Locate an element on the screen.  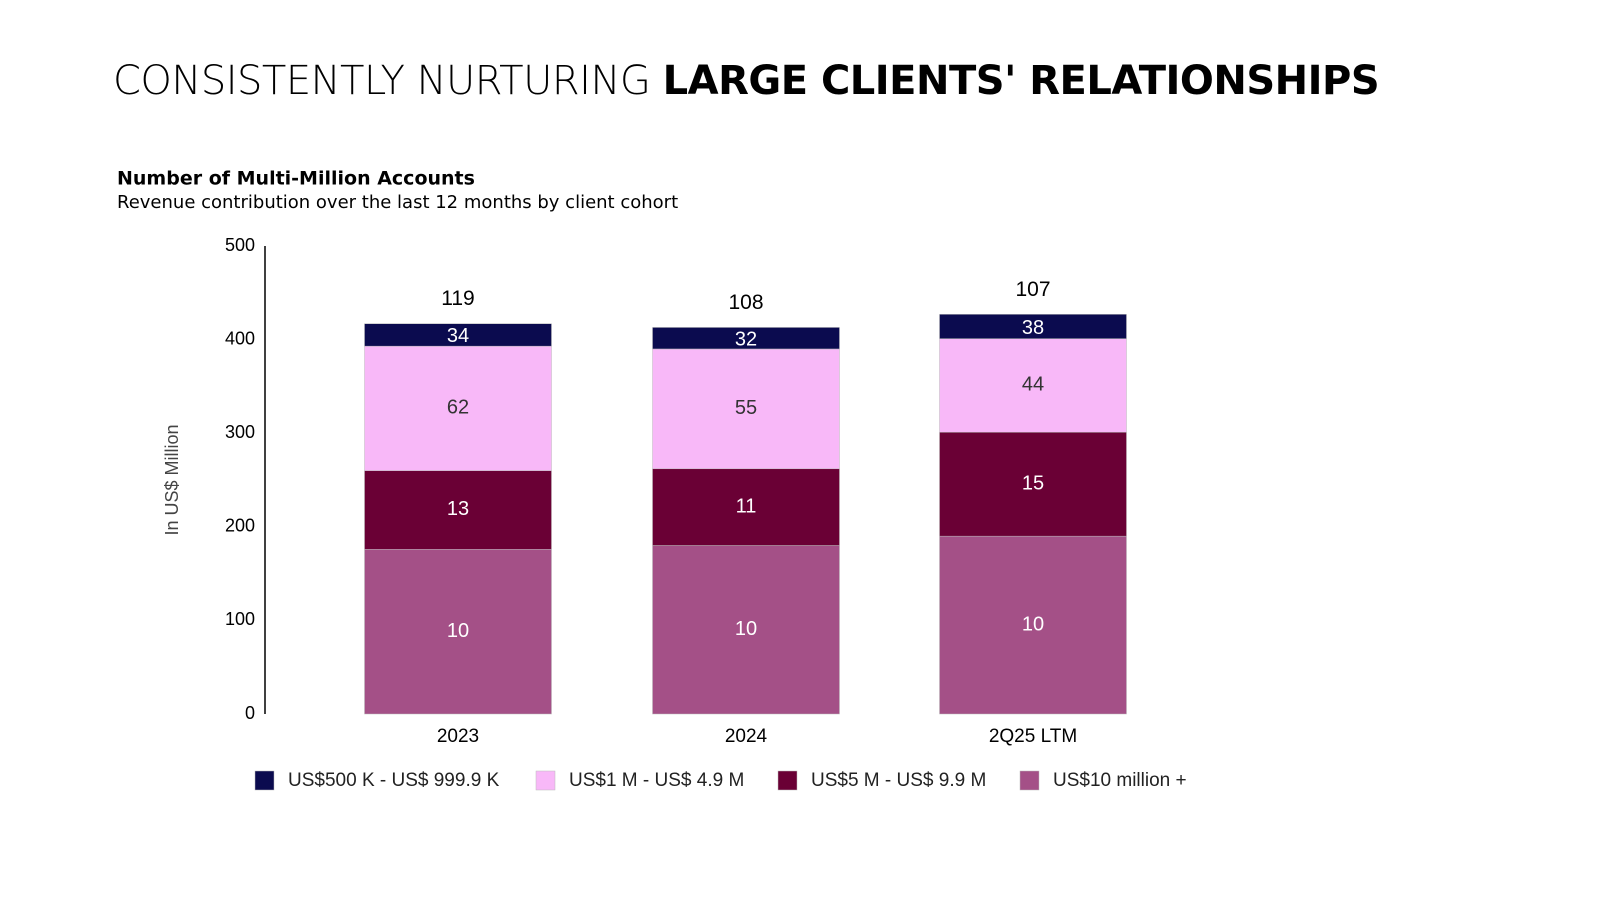
y-tick-label: 200 is located at coordinates (240, 526).